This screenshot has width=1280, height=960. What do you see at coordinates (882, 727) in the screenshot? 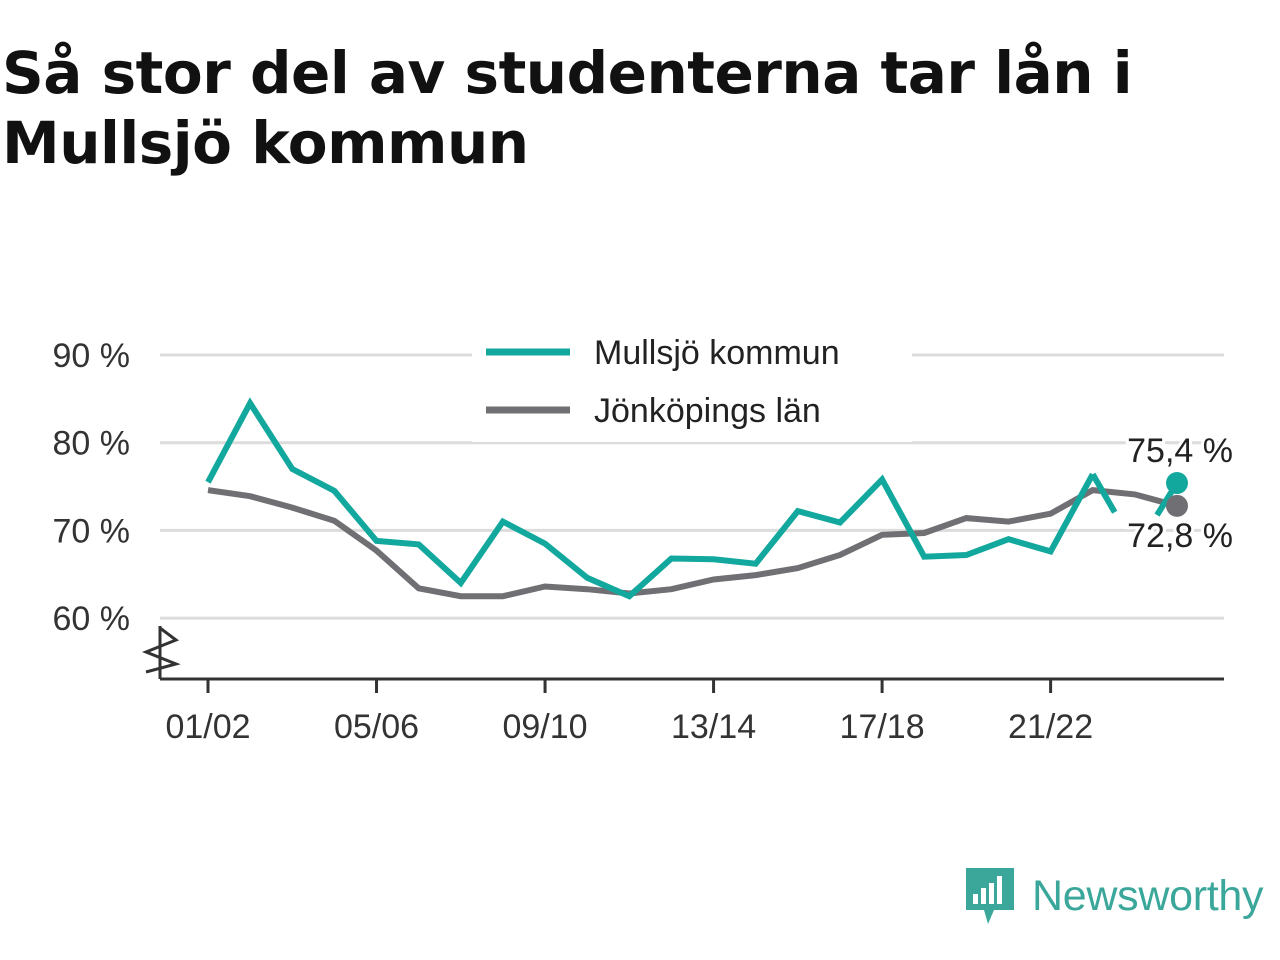
I see `x-tick-label: 17/18` at bounding box center [882, 727].